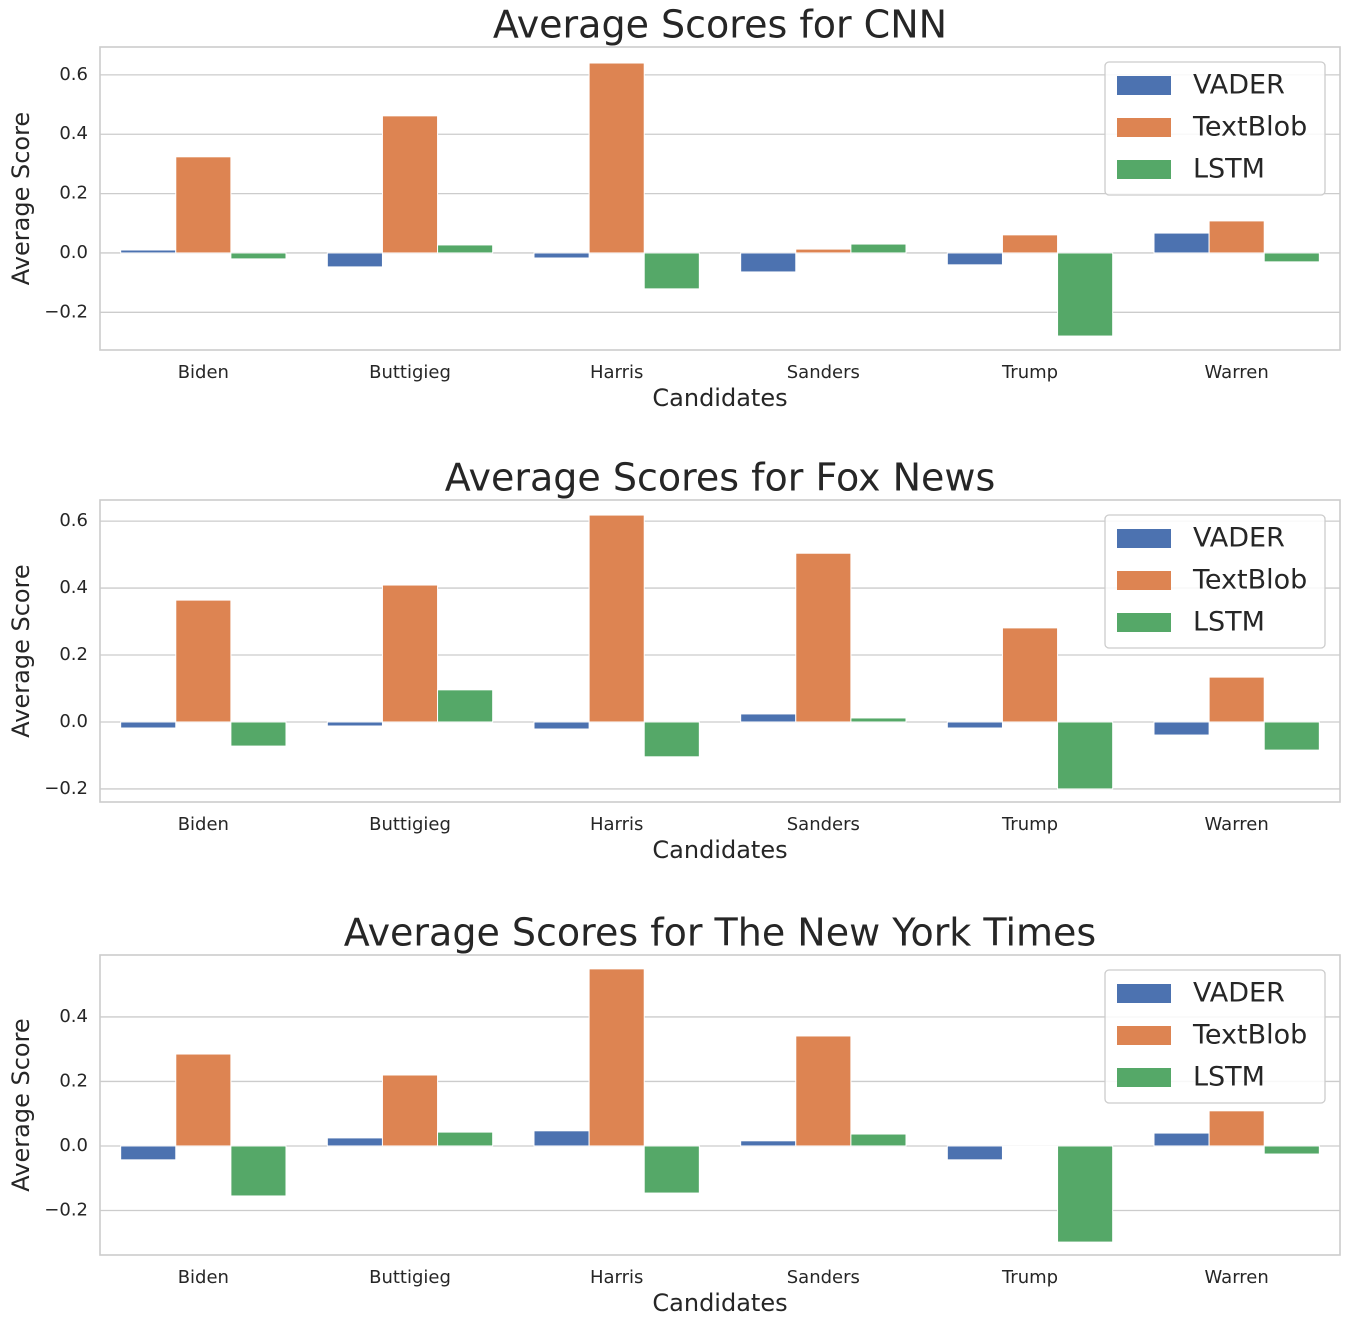 The width and height of the screenshot is (1350, 1328). I want to click on chart-title: Average Scores for The New York Times, so click(720, 933).